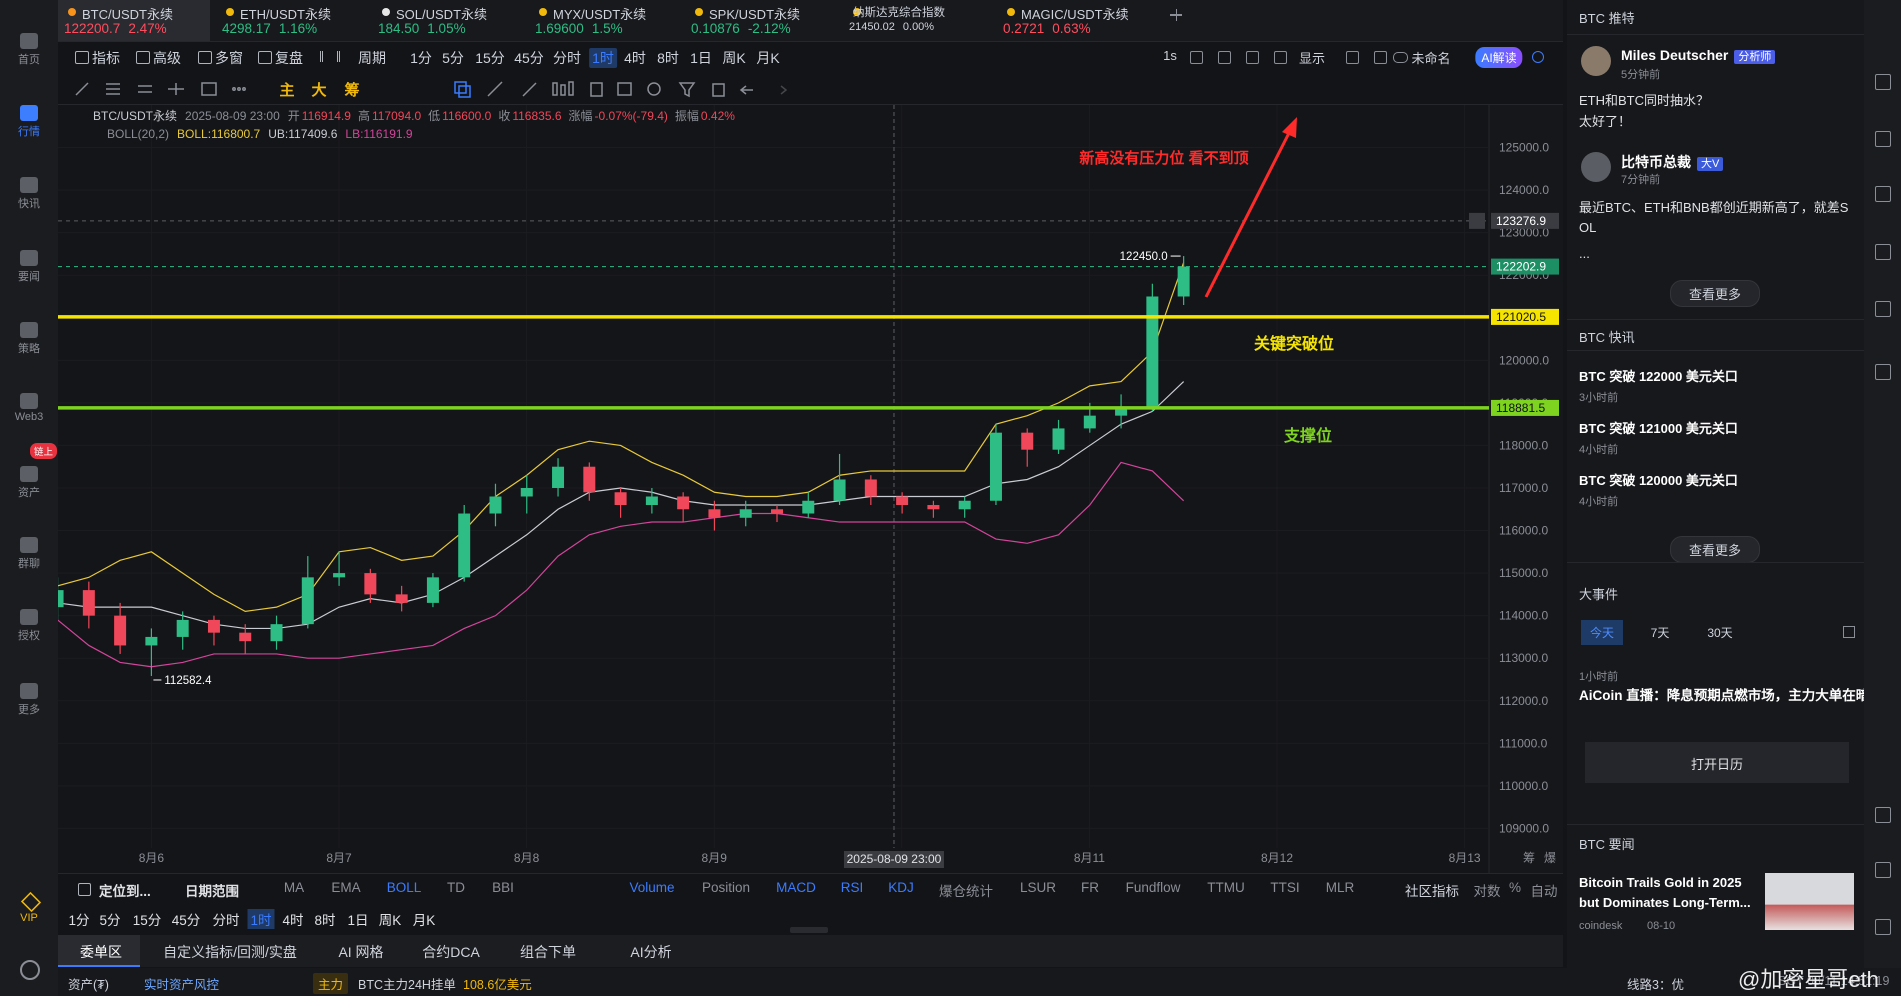 The width and height of the screenshot is (1901, 996). What do you see at coordinates (651, 952) in the screenshot?
I see `panel-tab: AI分析` at bounding box center [651, 952].